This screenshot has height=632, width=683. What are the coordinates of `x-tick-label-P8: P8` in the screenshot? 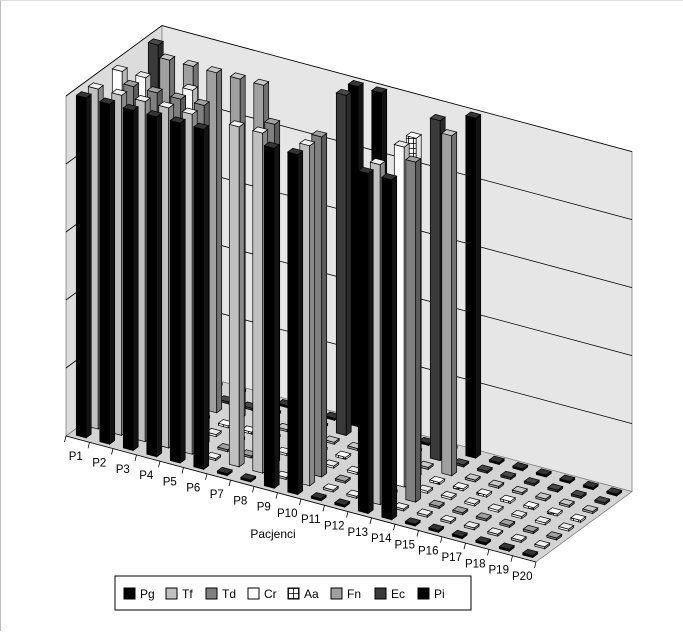 It's located at (240, 501).